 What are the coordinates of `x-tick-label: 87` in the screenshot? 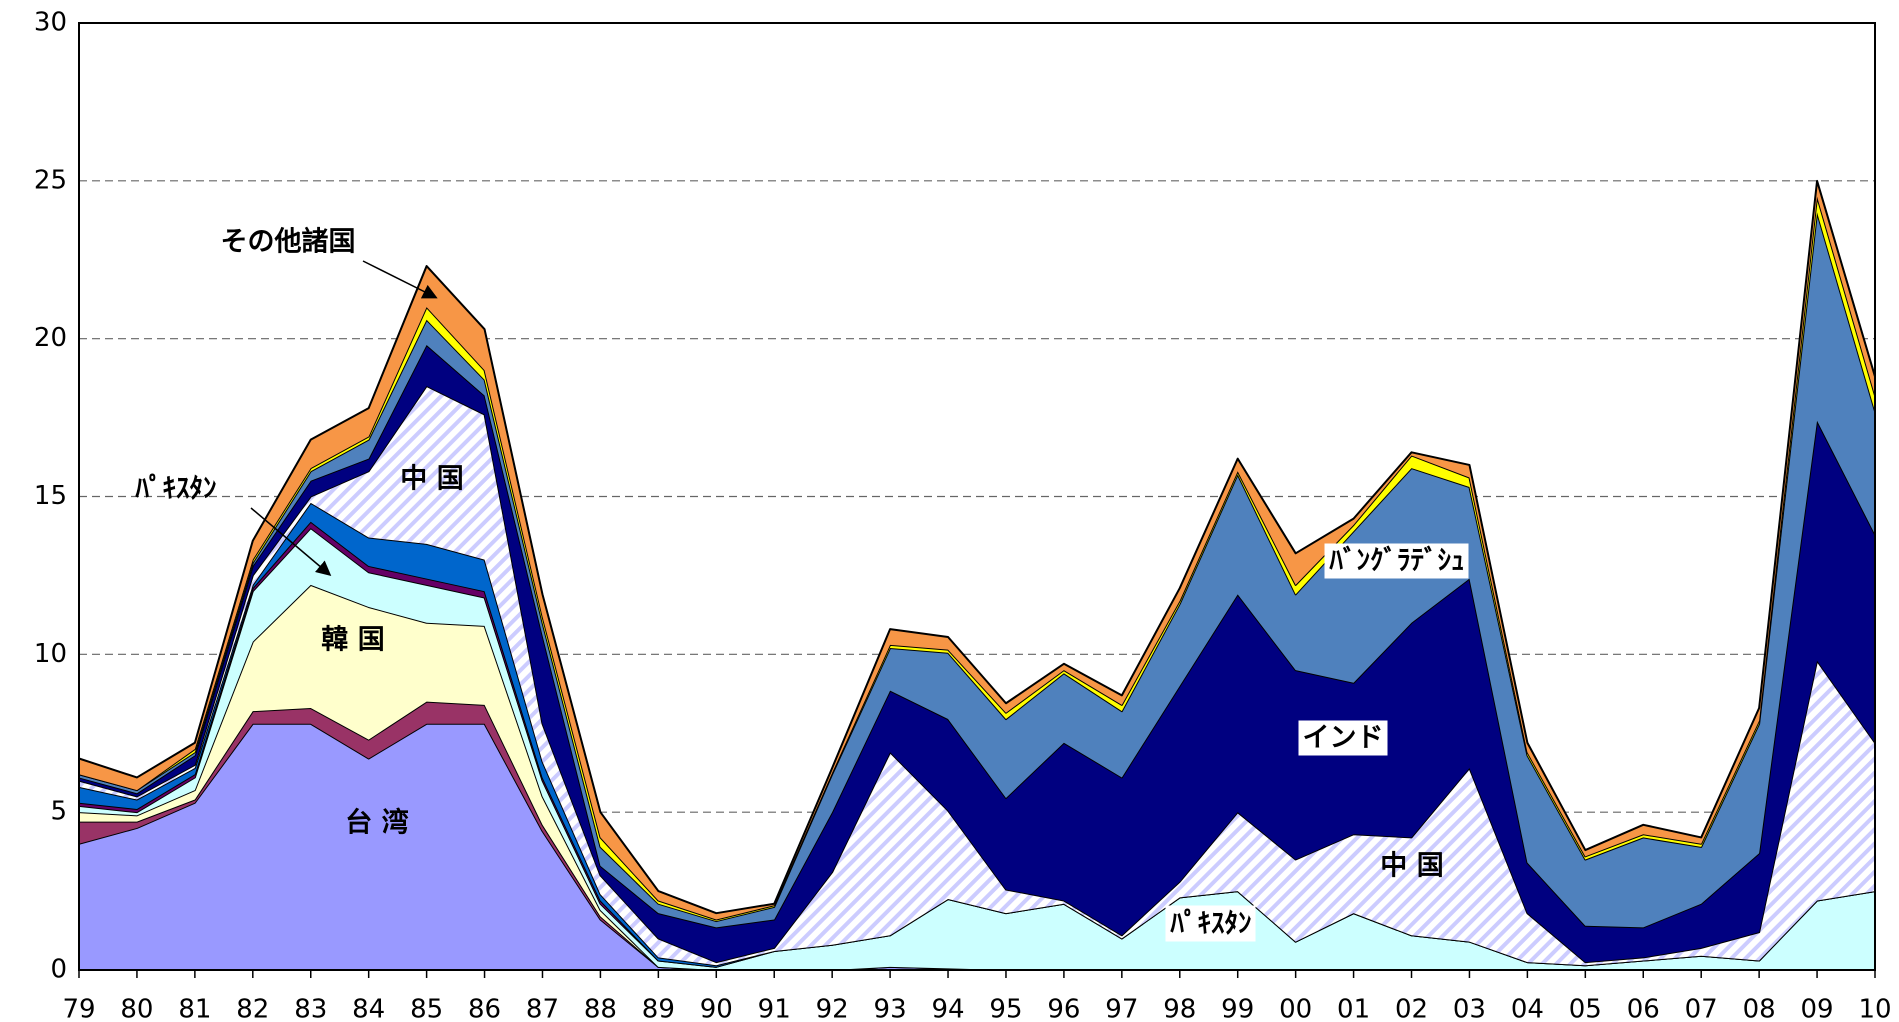 It's located at (542, 1008).